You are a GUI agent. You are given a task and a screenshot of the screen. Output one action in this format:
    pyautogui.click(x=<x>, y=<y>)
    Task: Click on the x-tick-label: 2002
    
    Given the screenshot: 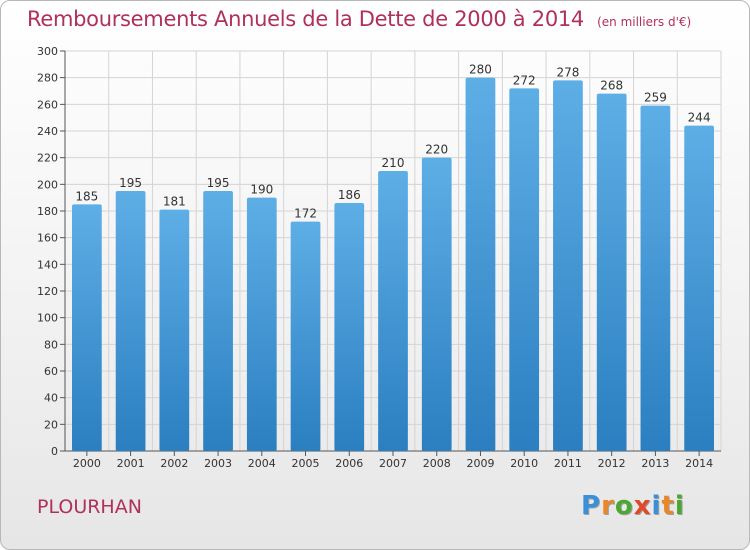 What is the action you would take?
    pyautogui.click(x=174, y=463)
    